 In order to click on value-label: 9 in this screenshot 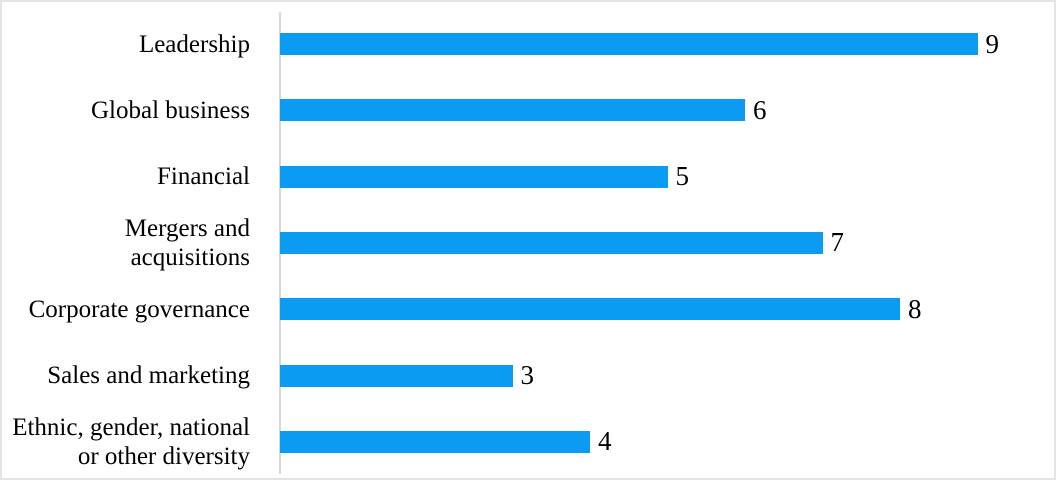, I will do `click(992, 43)`.